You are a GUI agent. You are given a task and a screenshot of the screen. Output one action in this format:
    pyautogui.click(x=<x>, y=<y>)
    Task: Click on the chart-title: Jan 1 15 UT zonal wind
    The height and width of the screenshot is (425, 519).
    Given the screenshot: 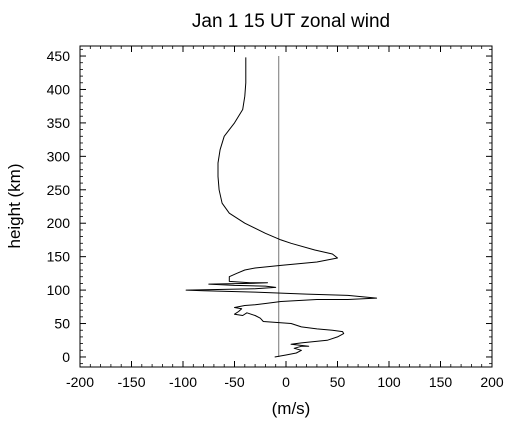 What is the action you would take?
    pyautogui.click(x=291, y=21)
    